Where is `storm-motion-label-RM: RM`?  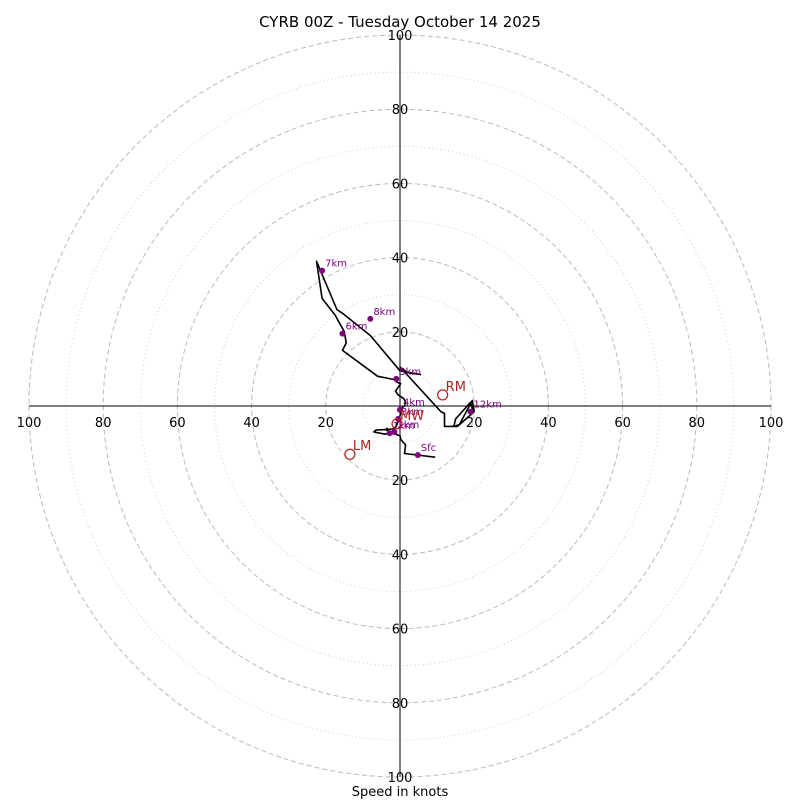
storm-motion-label-RM: RM is located at coordinates (456, 387).